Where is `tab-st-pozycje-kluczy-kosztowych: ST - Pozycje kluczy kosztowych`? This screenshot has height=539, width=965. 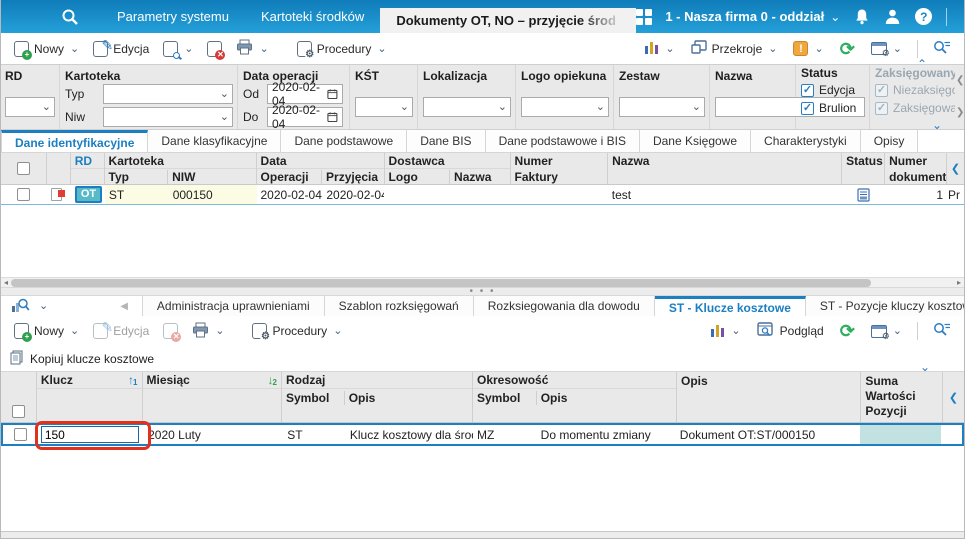
tab-st-pozycje-kluczy-kosztowych: ST - Pozycje kluczy kosztowych is located at coordinates (884, 306).